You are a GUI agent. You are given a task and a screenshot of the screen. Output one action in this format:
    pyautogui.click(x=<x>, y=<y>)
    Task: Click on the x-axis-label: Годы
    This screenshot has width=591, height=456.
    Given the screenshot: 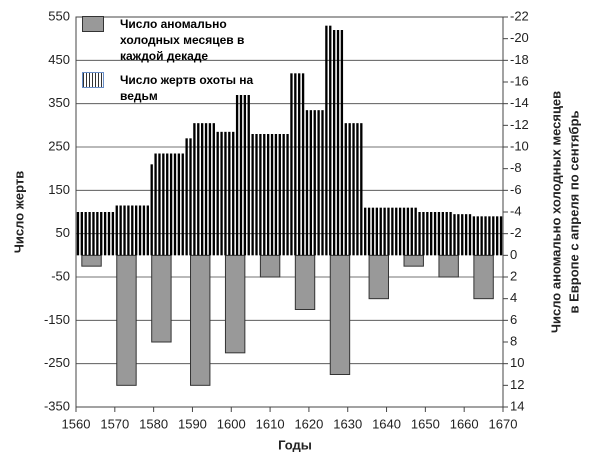 What is the action you would take?
    pyautogui.click(x=295, y=444)
    